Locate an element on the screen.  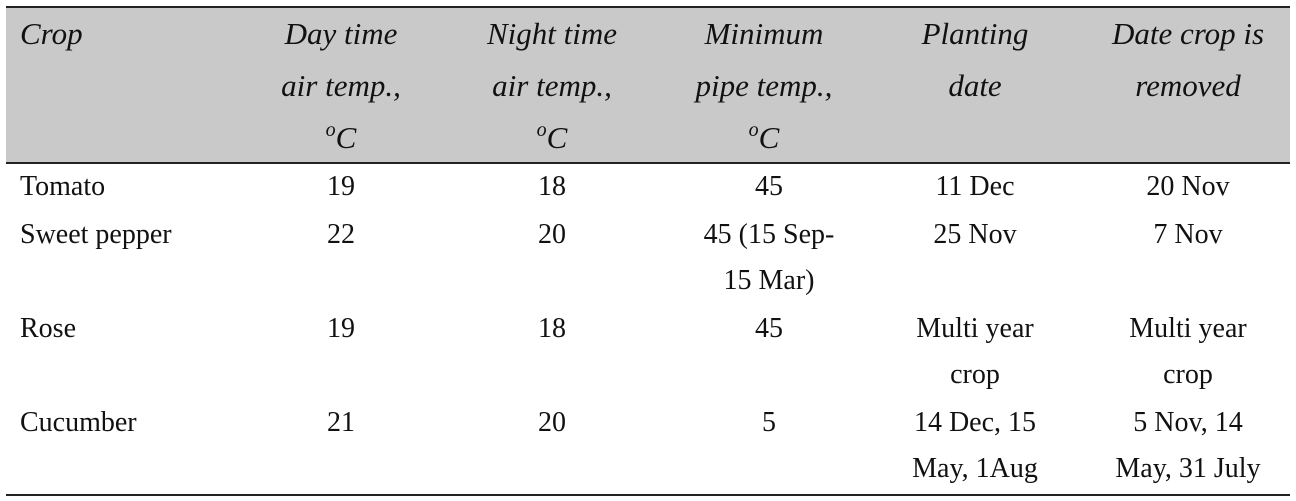
cell-pipe-temp: 5 is located at coordinates (769, 423).